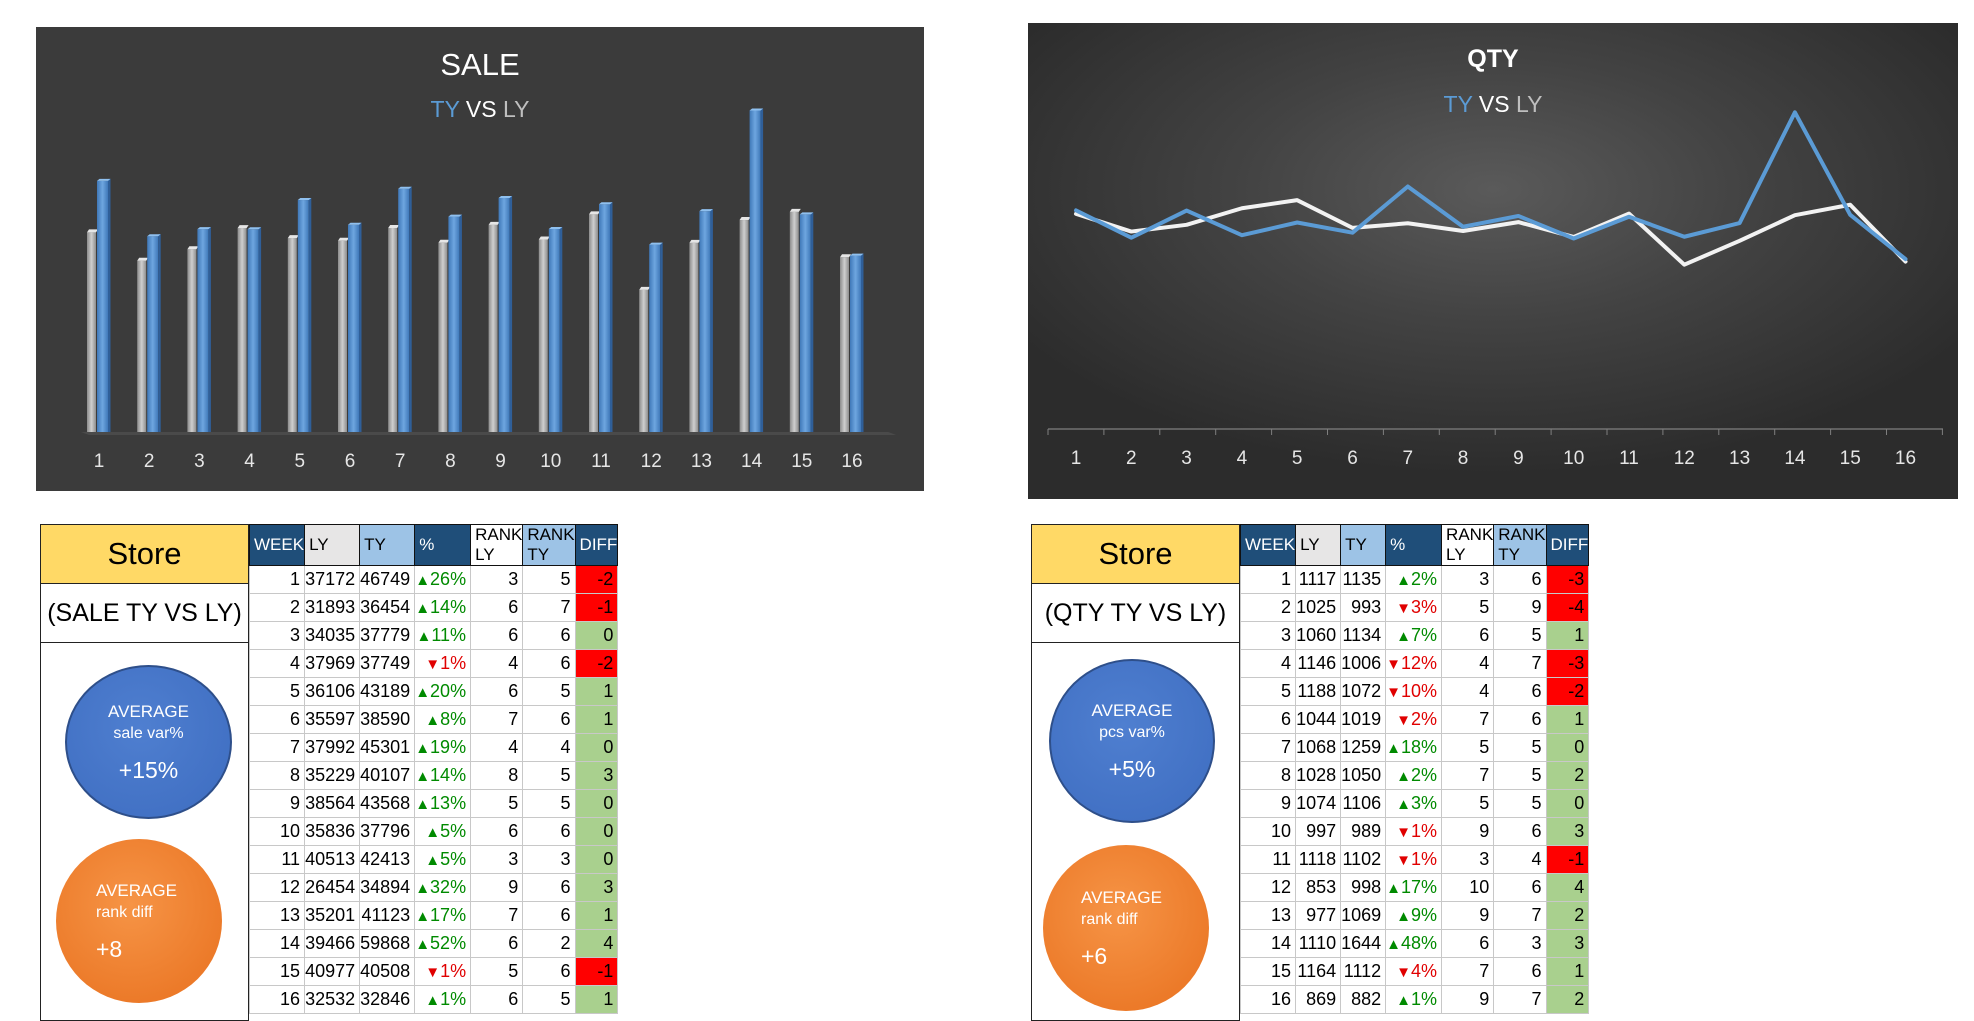 The height and width of the screenshot is (1021, 1974). Describe the element at coordinates (433, 803) in the screenshot. I see `table-row: 9 38564 43568 ▲13% 5 5 0` at that location.